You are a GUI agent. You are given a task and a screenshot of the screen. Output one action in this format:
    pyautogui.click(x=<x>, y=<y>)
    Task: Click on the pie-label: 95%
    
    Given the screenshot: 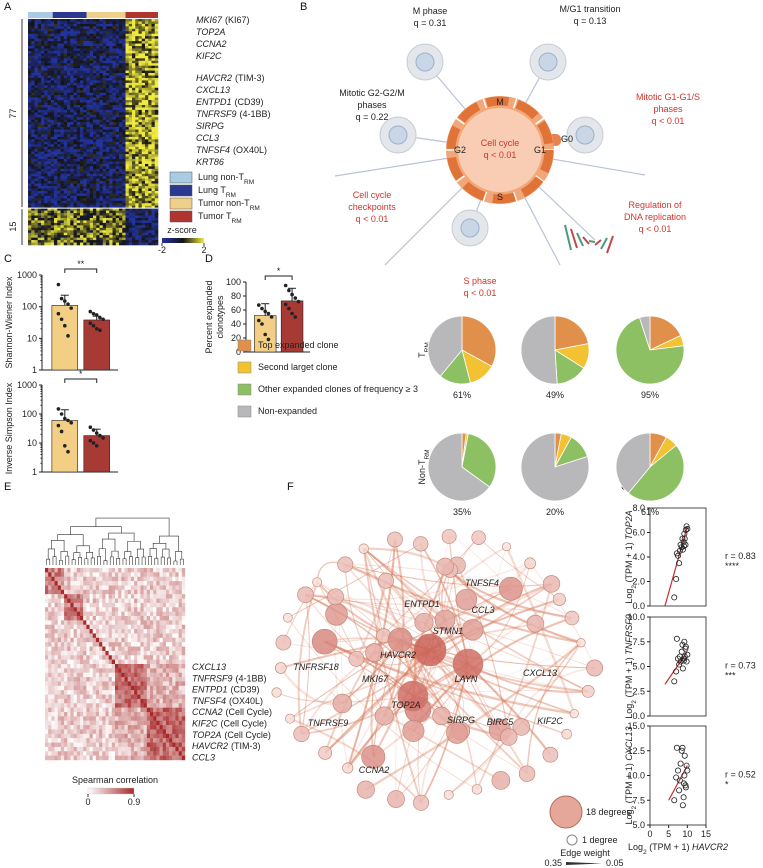 What is the action you would take?
    pyautogui.click(x=650, y=395)
    